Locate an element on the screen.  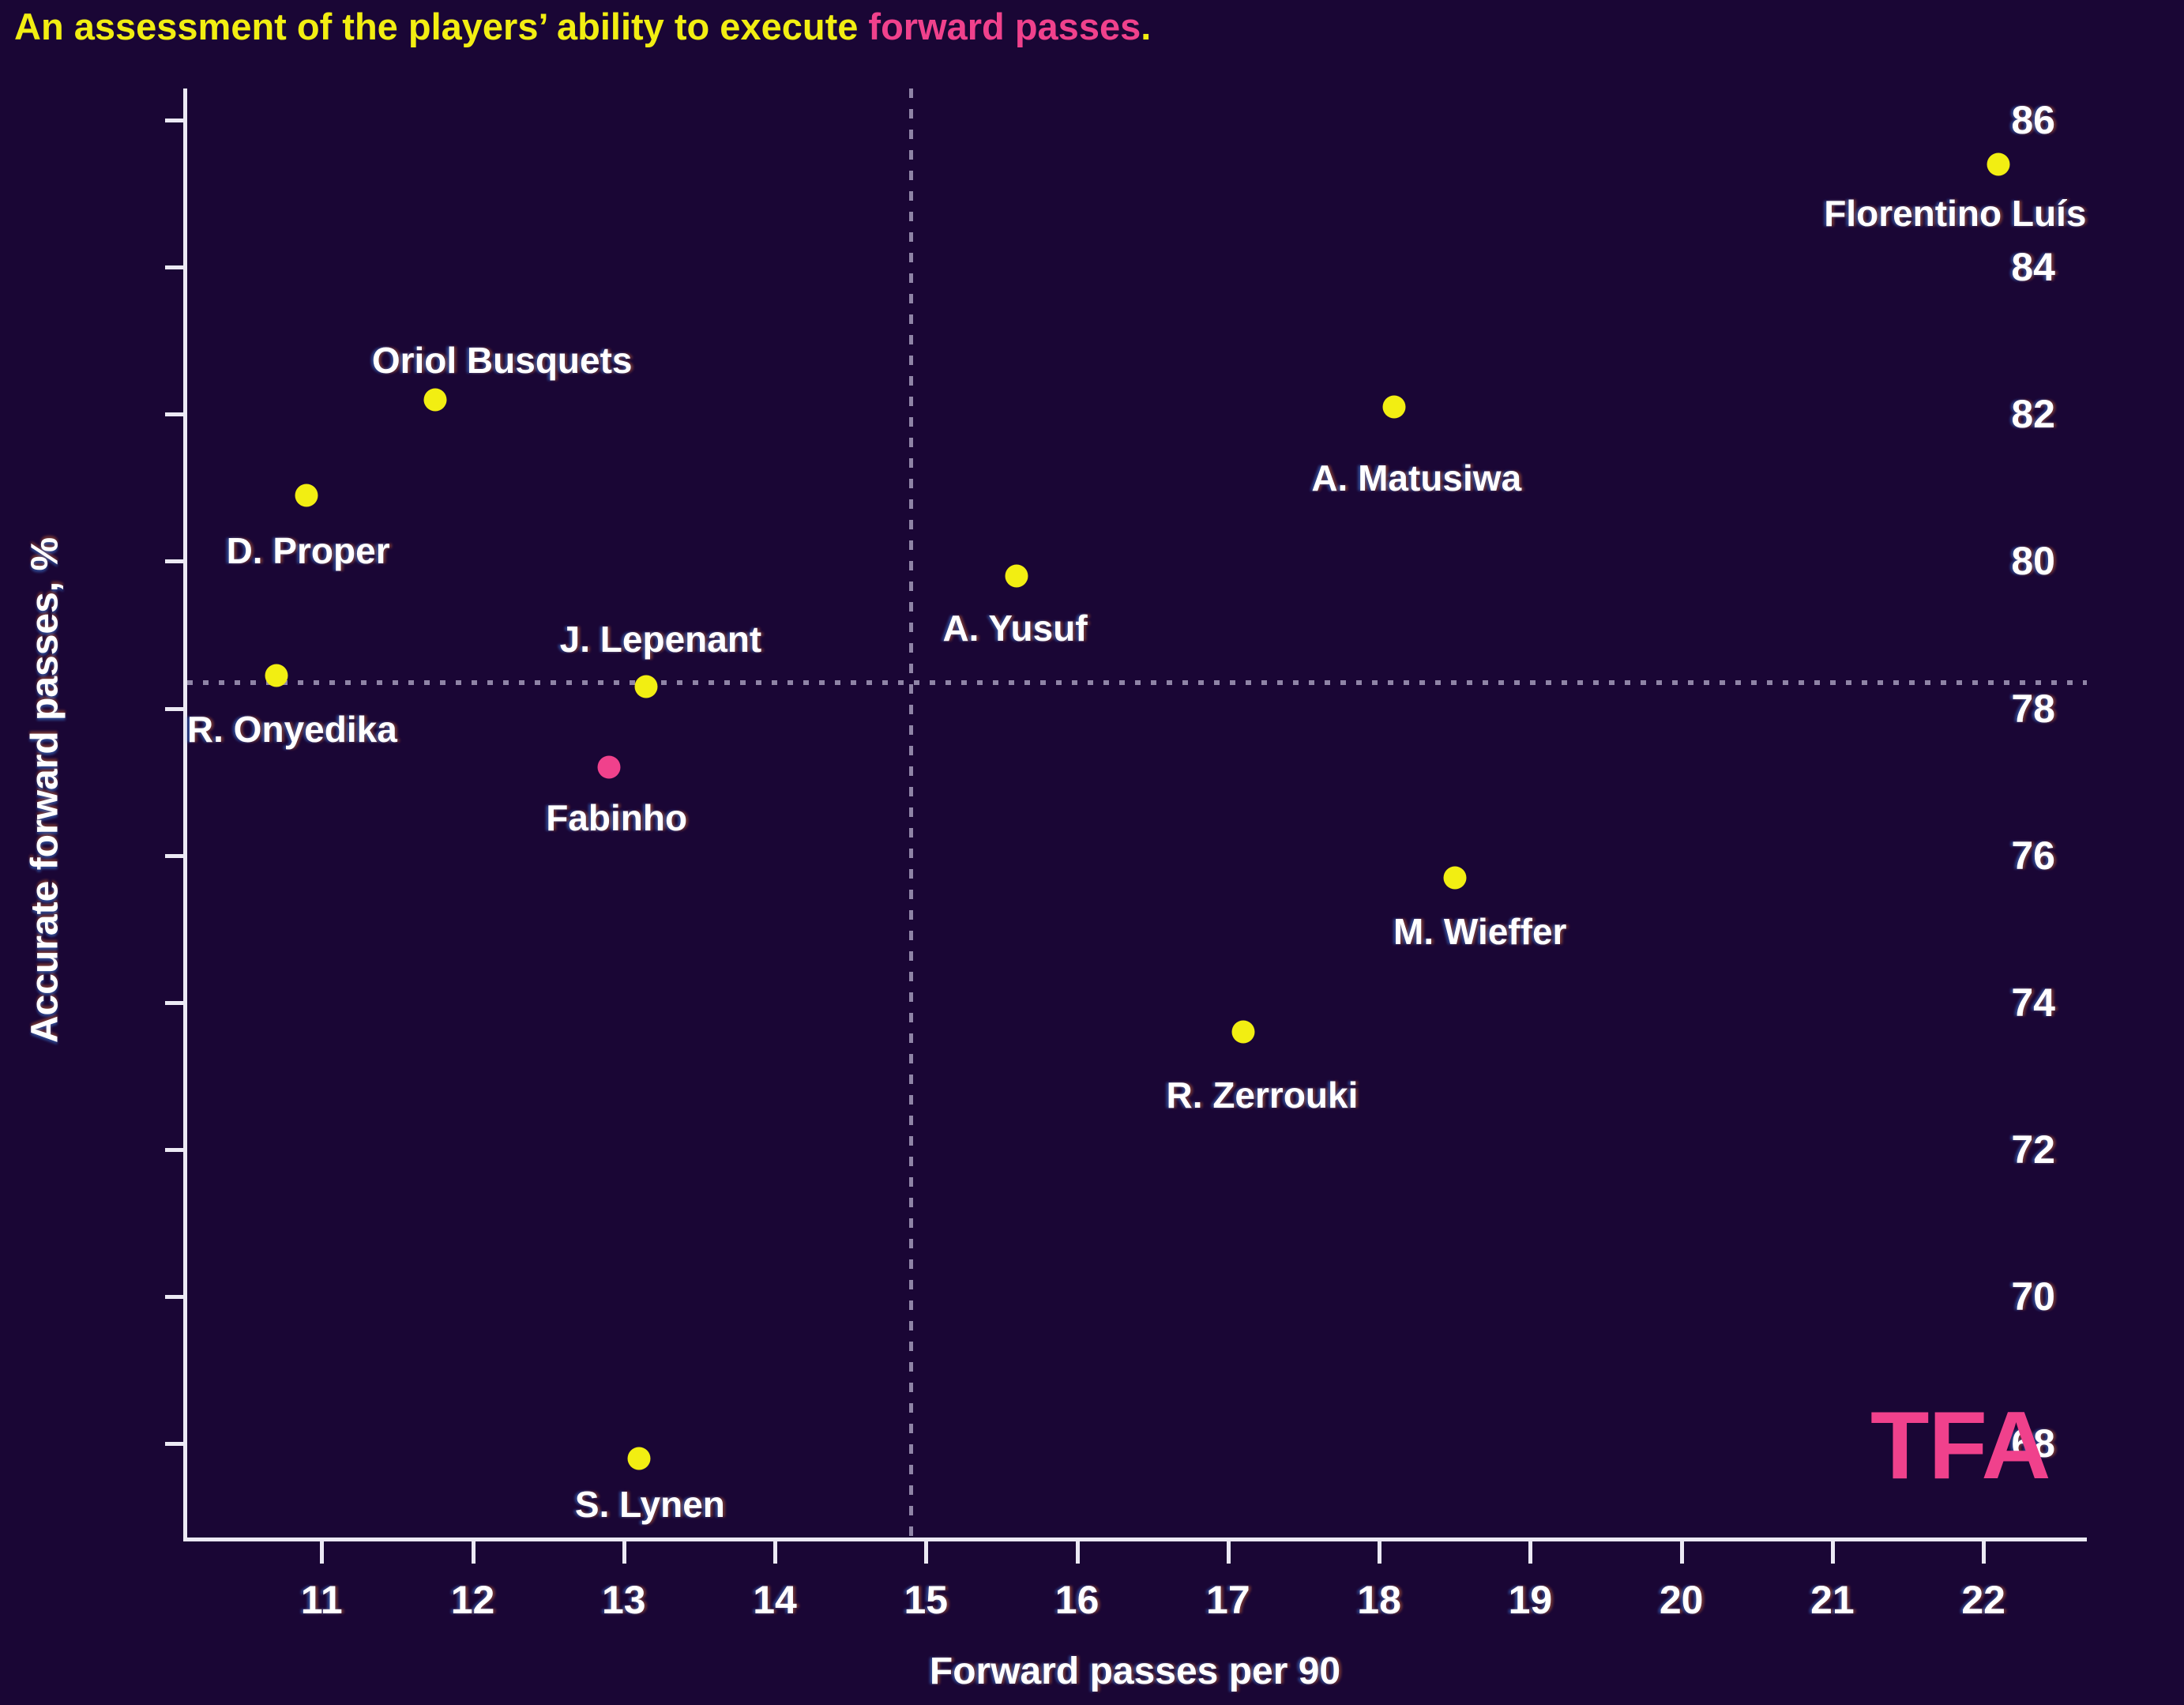
y-axis-title: Accurate forward passes, % is located at coordinates (45, 790).